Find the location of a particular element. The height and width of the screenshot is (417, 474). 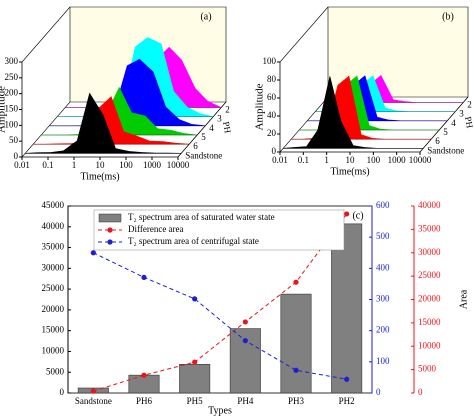

y-tick-label: 40000 is located at coordinates (53, 226).